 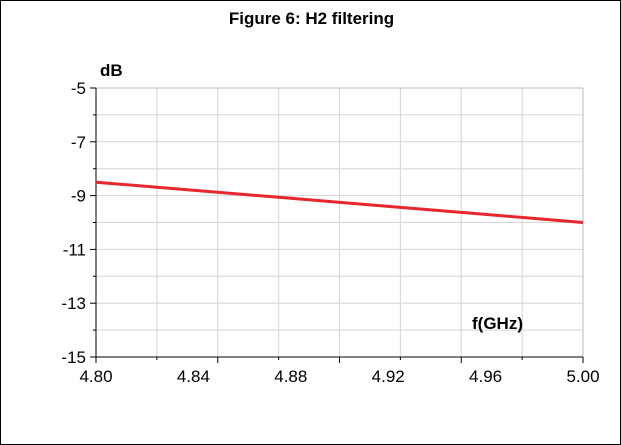 What do you see at coordinates (582, 376) in the screenshot?
I see `x-tick-label: 5.00` at bounding box center [582, 376].